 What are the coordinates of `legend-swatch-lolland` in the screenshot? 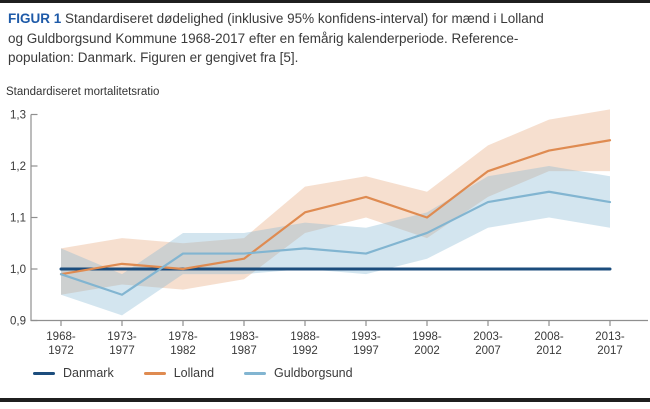 It's located at (154, 373).